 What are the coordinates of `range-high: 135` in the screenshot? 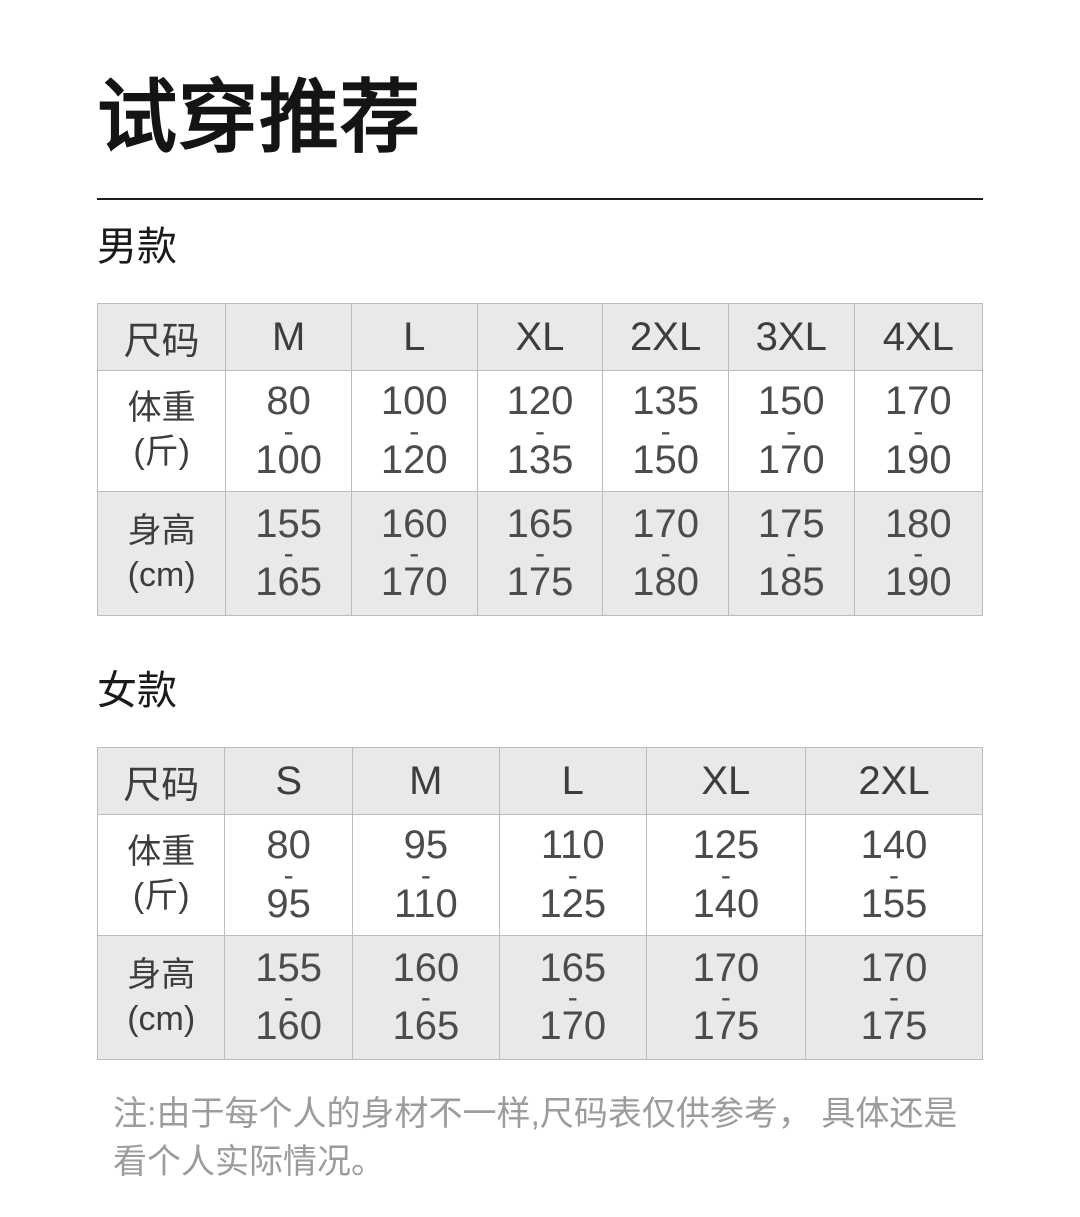 It's located at (540, 459).